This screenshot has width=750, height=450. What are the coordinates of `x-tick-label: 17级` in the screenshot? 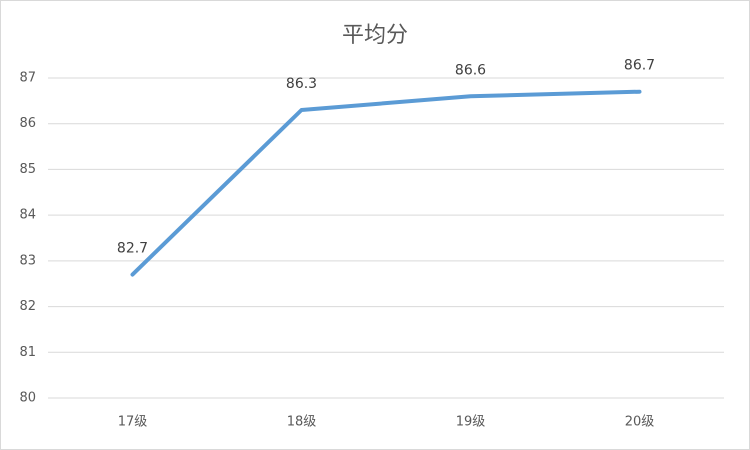 It's located at (133, 422).